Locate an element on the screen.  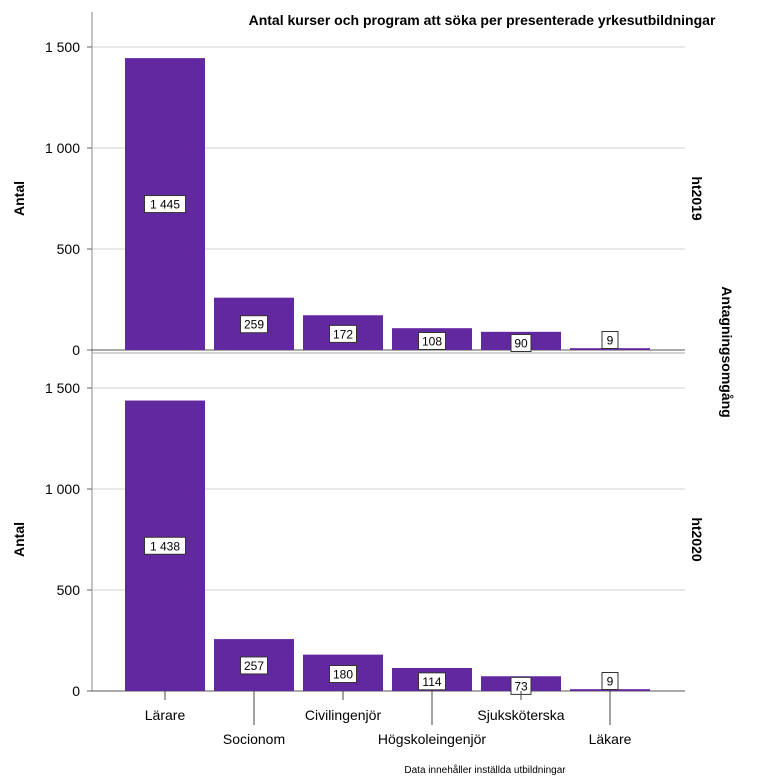
data-label: 1 445 is located at coordinates (165, 205).